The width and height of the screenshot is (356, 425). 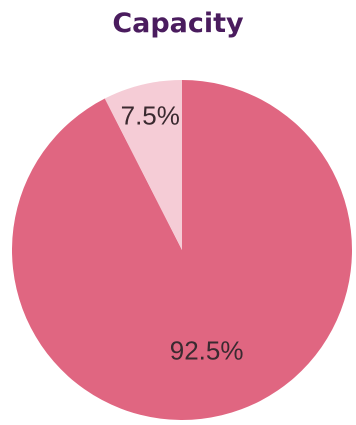 What do you see at coordinates (207, 350) in the screenshot?
I see `pie-slice-label-1: 92.5%` at bounding box center [207, 350].